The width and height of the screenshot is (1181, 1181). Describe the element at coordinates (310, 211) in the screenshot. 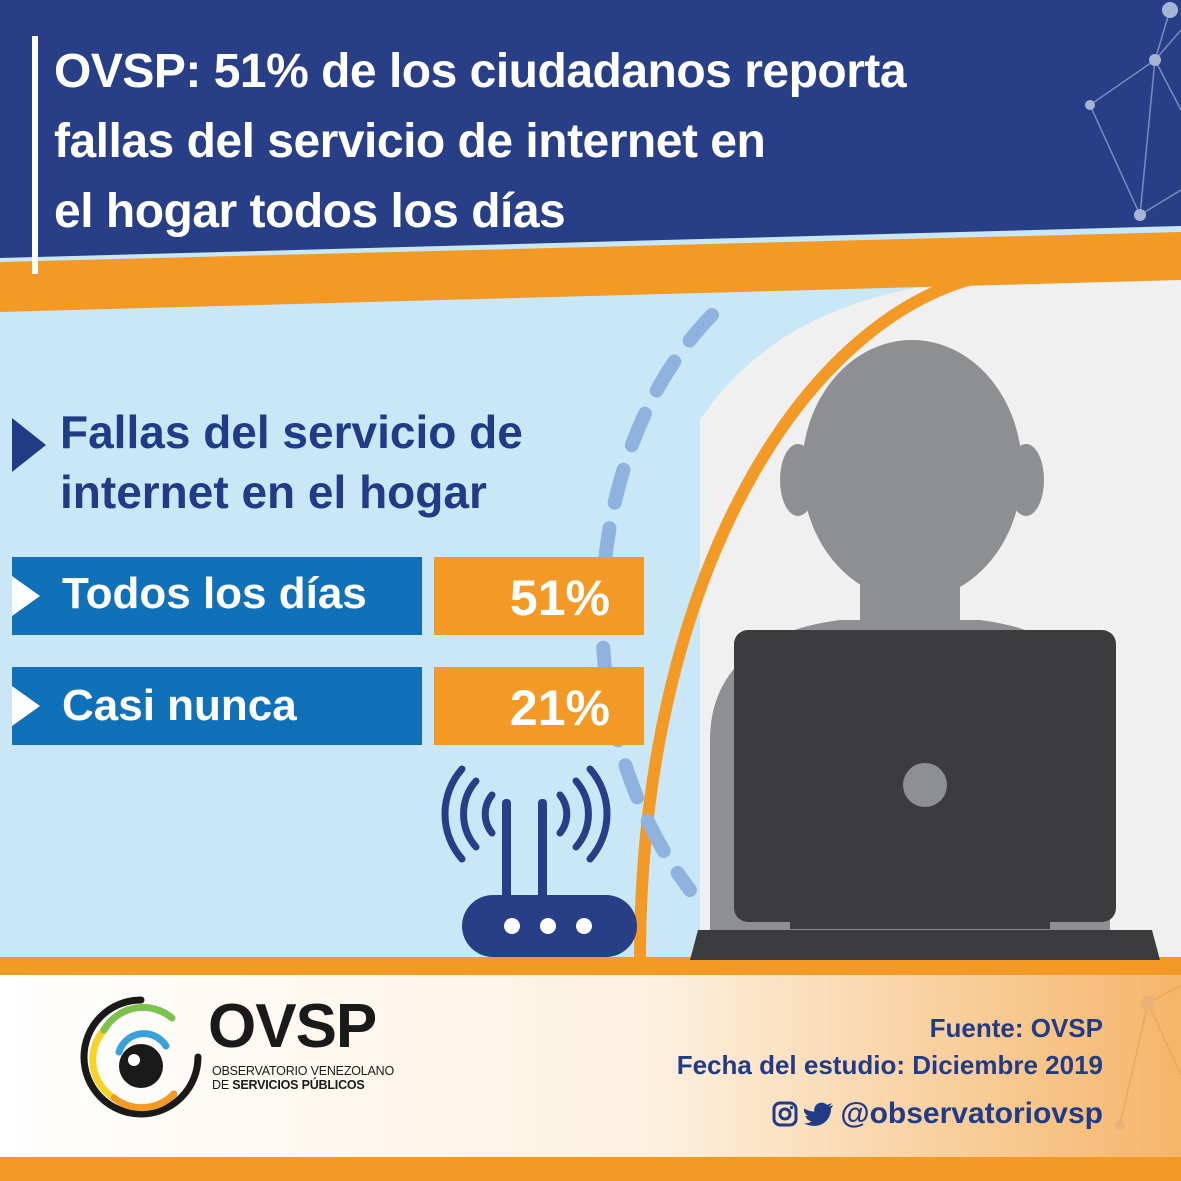

I see `headline-line-3: el hogar todos los días` at that location.